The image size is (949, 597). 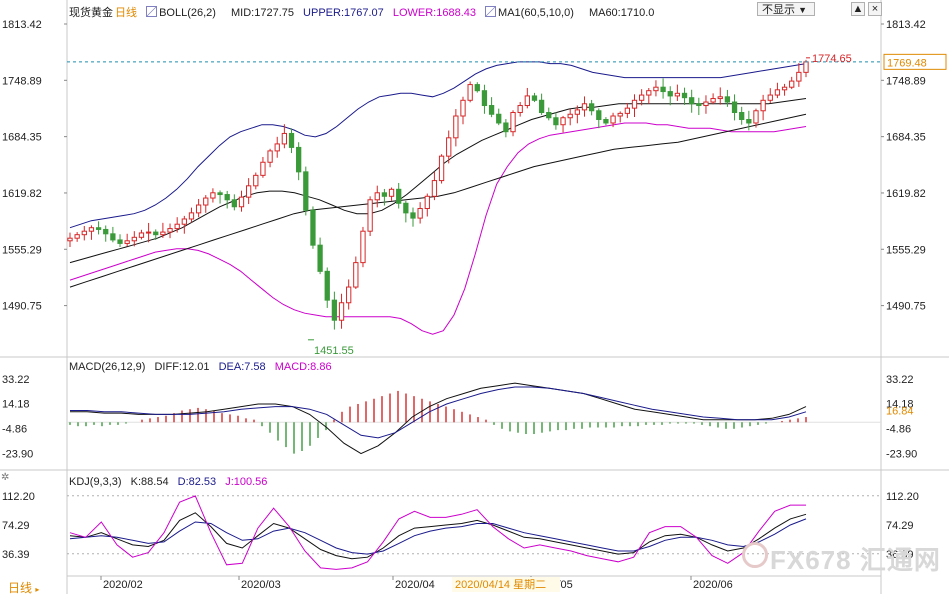 I want to click on dropdown-arrow-icon: ▼, so click(x=802, y=10).